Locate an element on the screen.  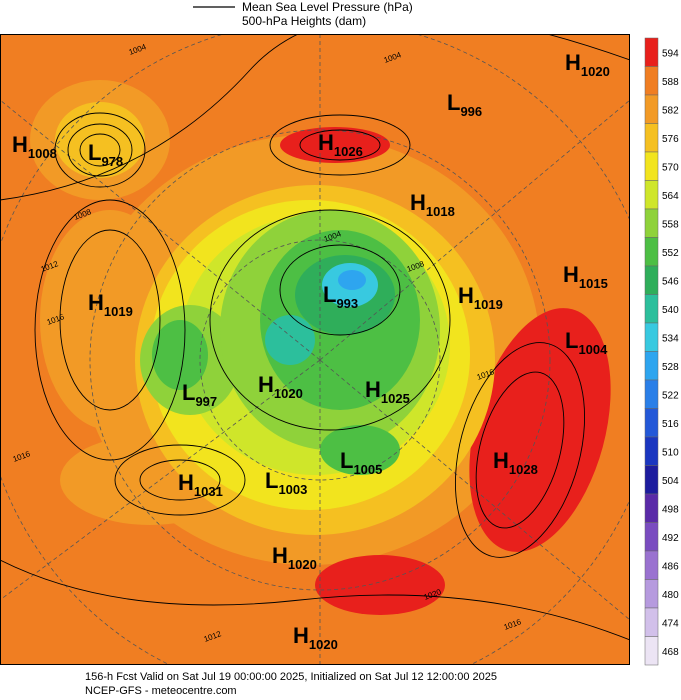
pressure-center: L993 is located at coordinates (340, 296).